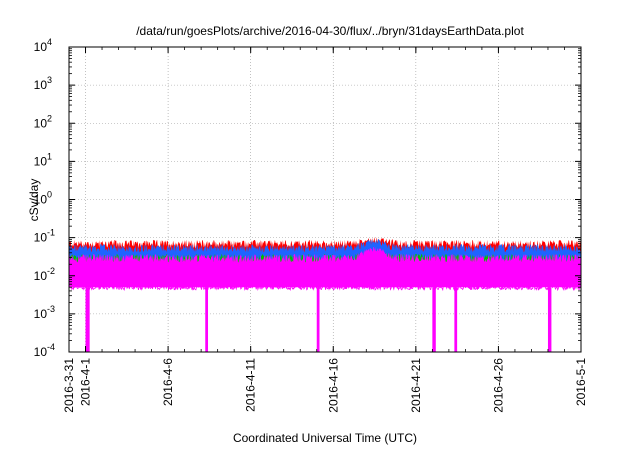 The width and height of the screenshot is (640, 453). Describe the element at coordinates (49, 195) in the screenshot. I see `y-tick-exponent: 0` at that location.